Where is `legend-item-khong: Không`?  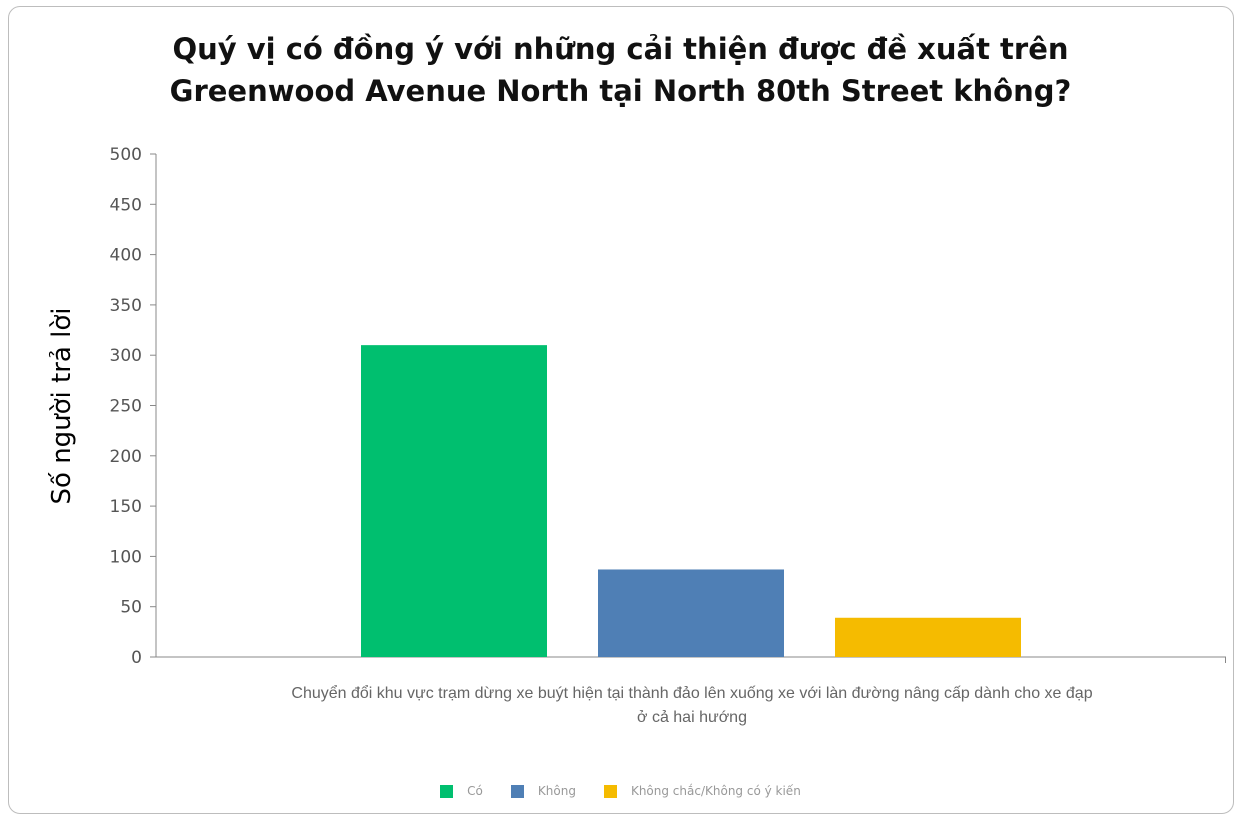 legend-item-khong: Không is located at coordinates (543, 791).